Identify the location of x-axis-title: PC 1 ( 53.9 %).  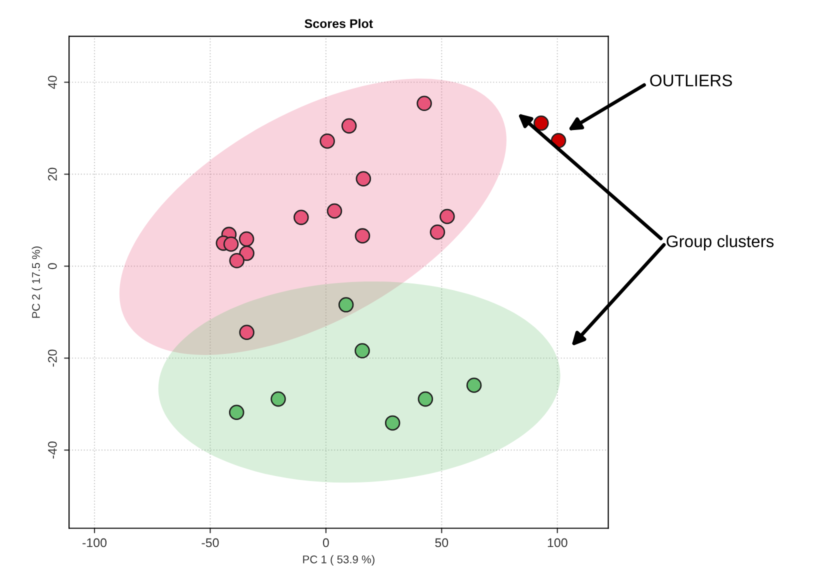
(338, 560).